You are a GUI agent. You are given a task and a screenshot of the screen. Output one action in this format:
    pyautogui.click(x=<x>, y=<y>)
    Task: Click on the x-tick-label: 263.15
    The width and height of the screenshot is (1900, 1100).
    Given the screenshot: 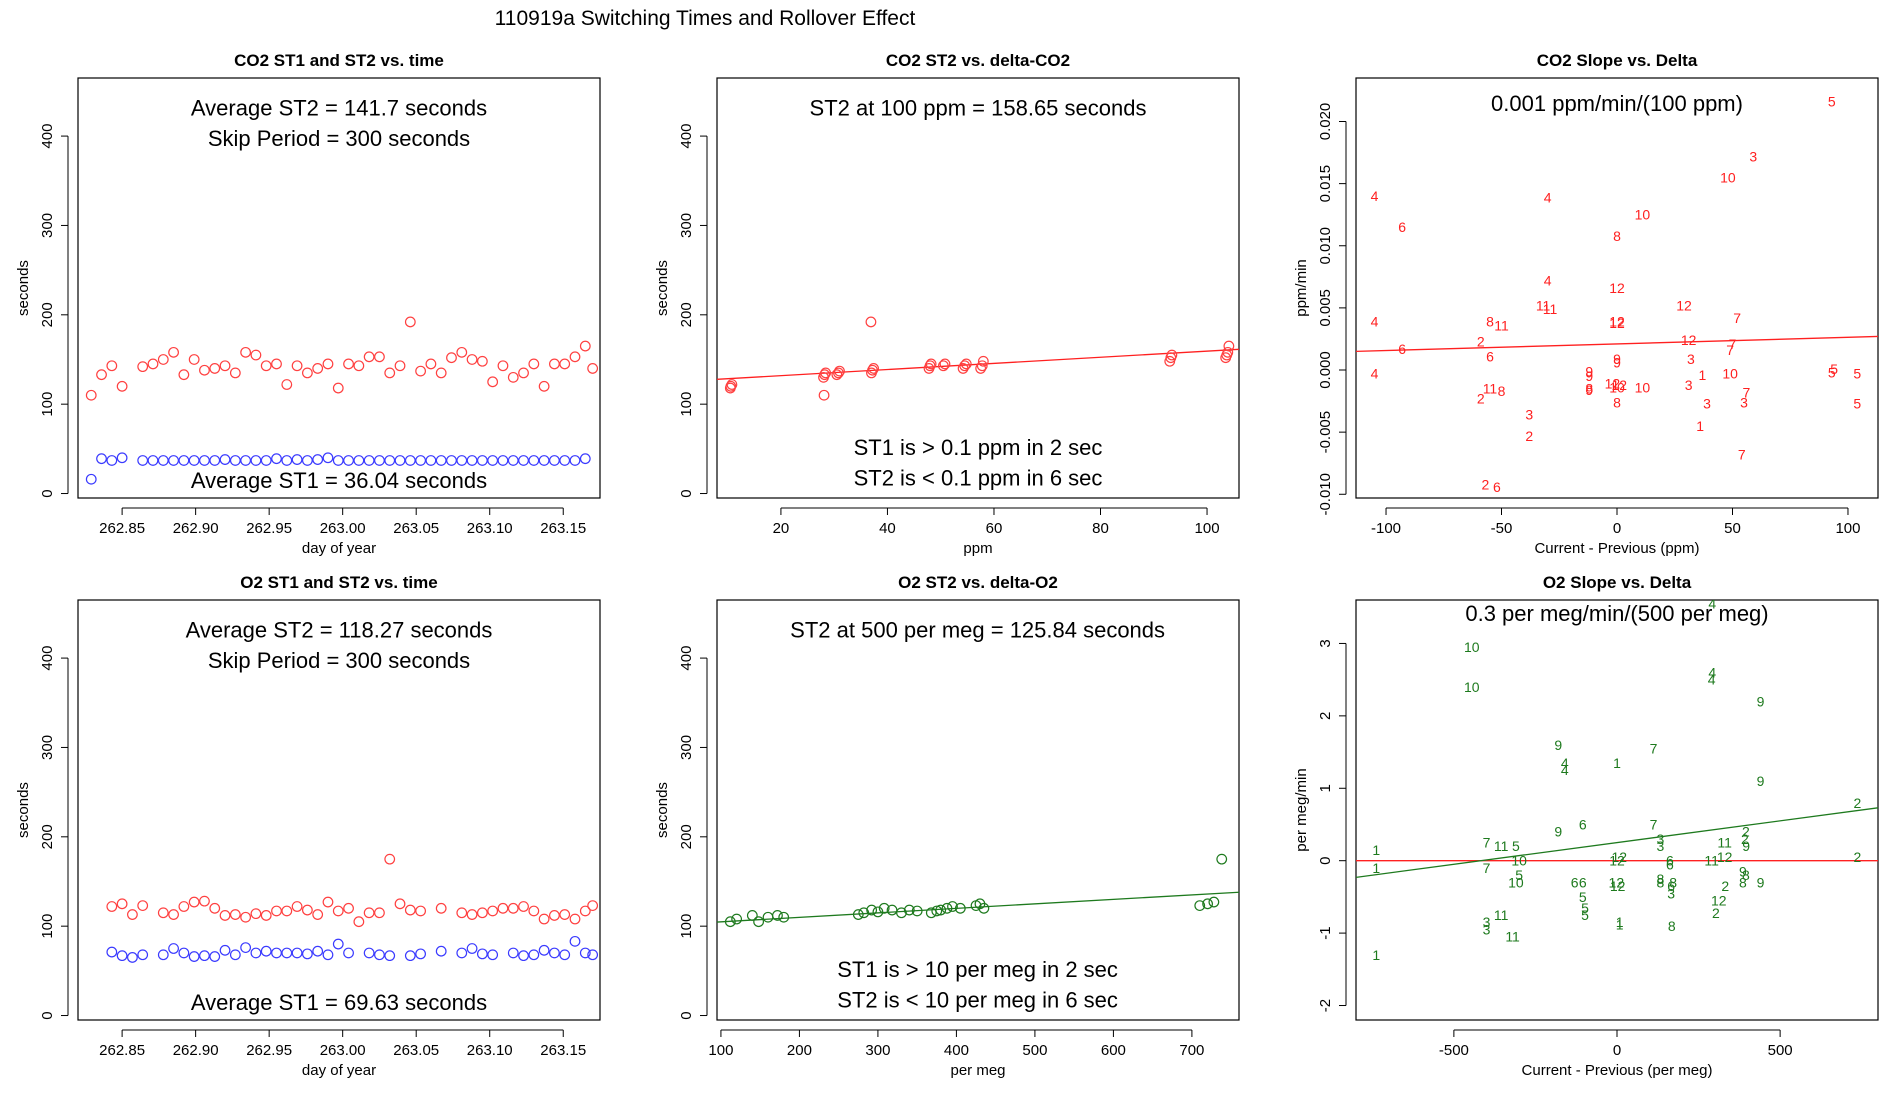 What is the action you would take?
    pyautogui.click(x=563, y=528)
    